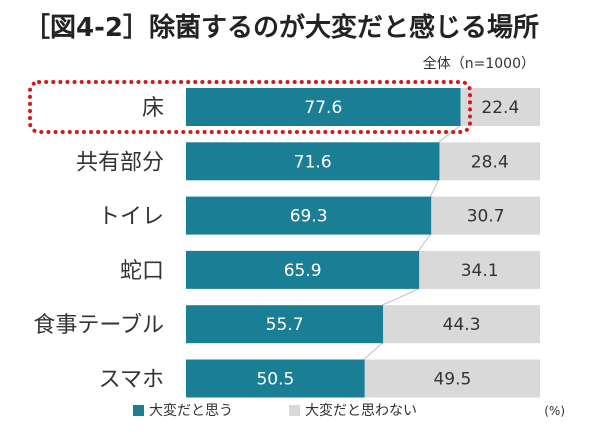 The image size is (600, 448). I want to click on value-label-series-1-5: 50.5, so click(275, 380).